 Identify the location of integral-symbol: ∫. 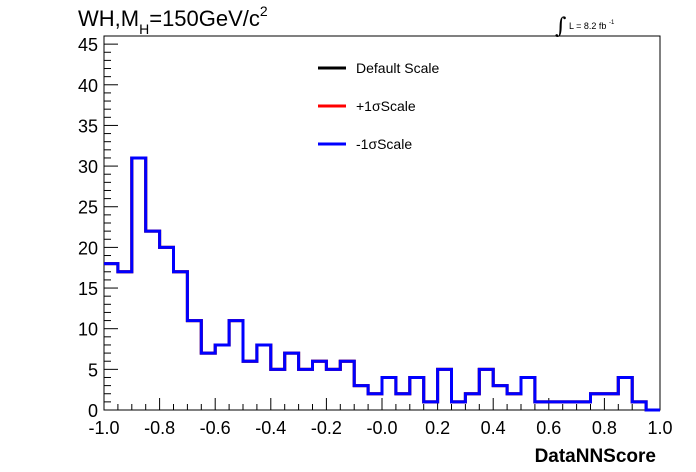
(561, 26).